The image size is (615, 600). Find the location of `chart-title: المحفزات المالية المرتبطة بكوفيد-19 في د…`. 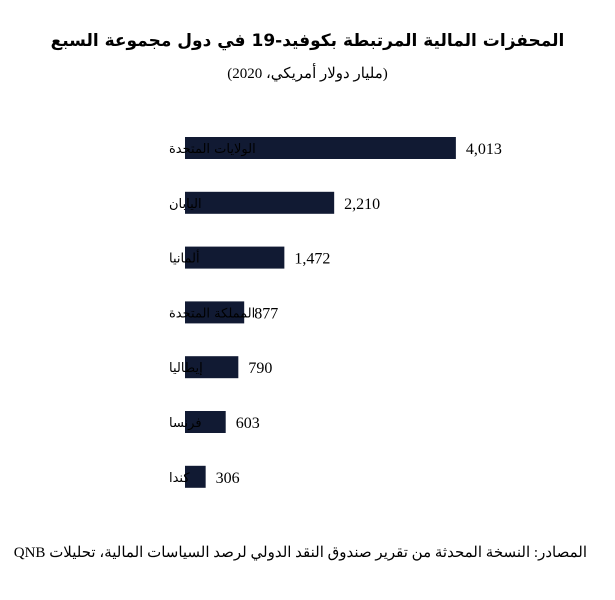

chart-title: المحفزات المالية المرتبطة بكوفيد-19 في د… is located at coordinates (307, 41).